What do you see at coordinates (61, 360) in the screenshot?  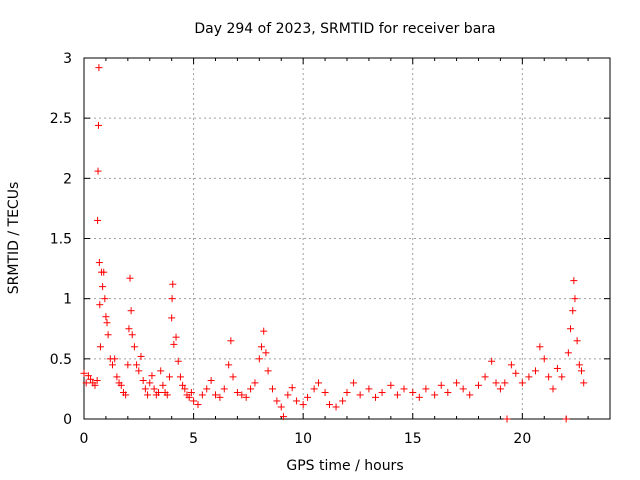 I see `y-tick-label: 0.5` at bounding box center [61, 360].